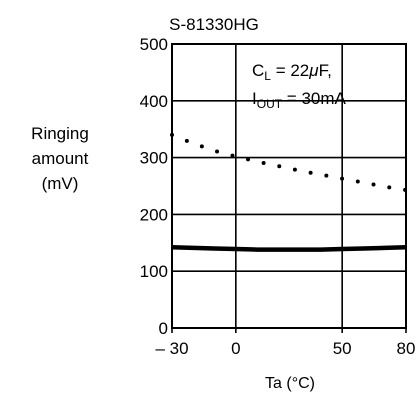 This screenshot has height=401, width=417. What do you see at coordinates (60, 158) in the screenshot?
I see `y-axis-label-line-2: amount` at bounding box center [60, 158].